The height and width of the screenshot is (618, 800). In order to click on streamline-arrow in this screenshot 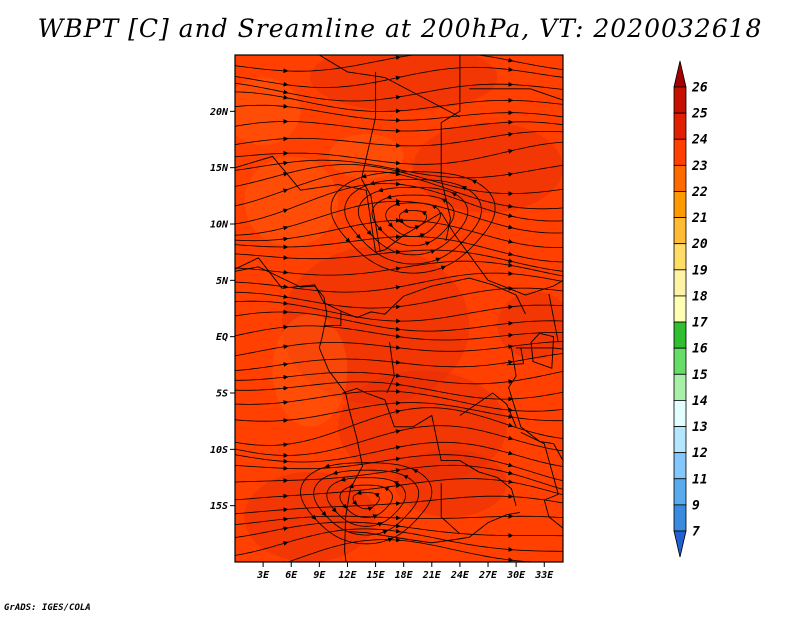, I will do `click(285, 561)`.